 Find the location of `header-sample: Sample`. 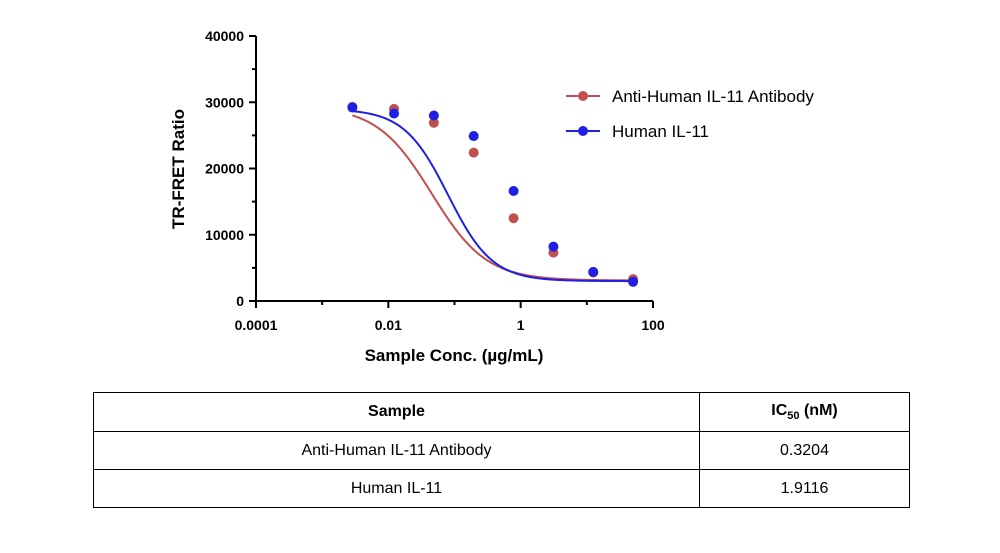

header-sample: Sample is located at coordinates (396, 412).